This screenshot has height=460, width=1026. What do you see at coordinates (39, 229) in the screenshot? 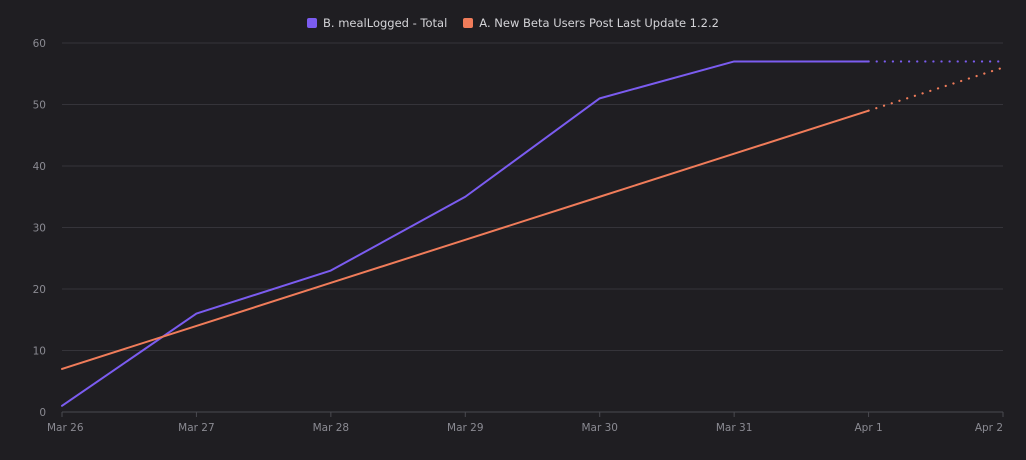
I see `y-tick-label: 30` at bounding box center [39, 229].